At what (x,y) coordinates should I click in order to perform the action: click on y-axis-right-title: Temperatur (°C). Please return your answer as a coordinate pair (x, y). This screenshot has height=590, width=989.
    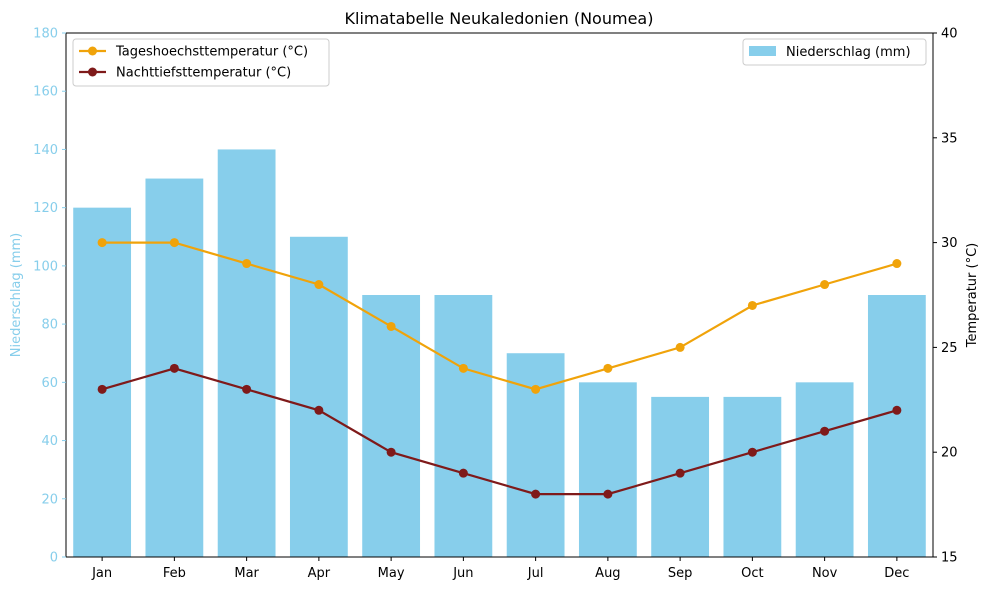
    Looking at the image, I should click on (972, 296).